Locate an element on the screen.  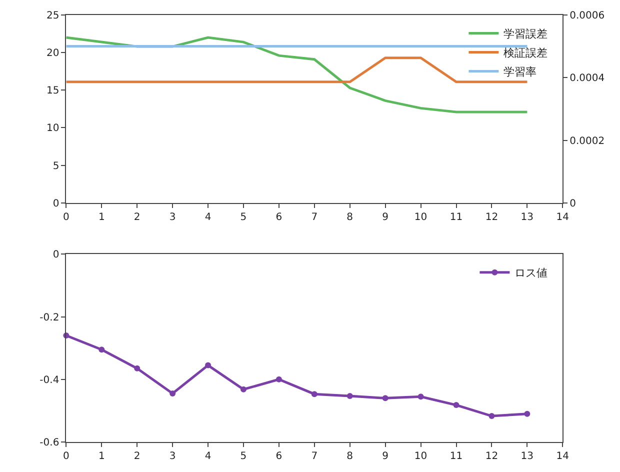
y2-tick-label: 0 is located at coordinates (573, 204).